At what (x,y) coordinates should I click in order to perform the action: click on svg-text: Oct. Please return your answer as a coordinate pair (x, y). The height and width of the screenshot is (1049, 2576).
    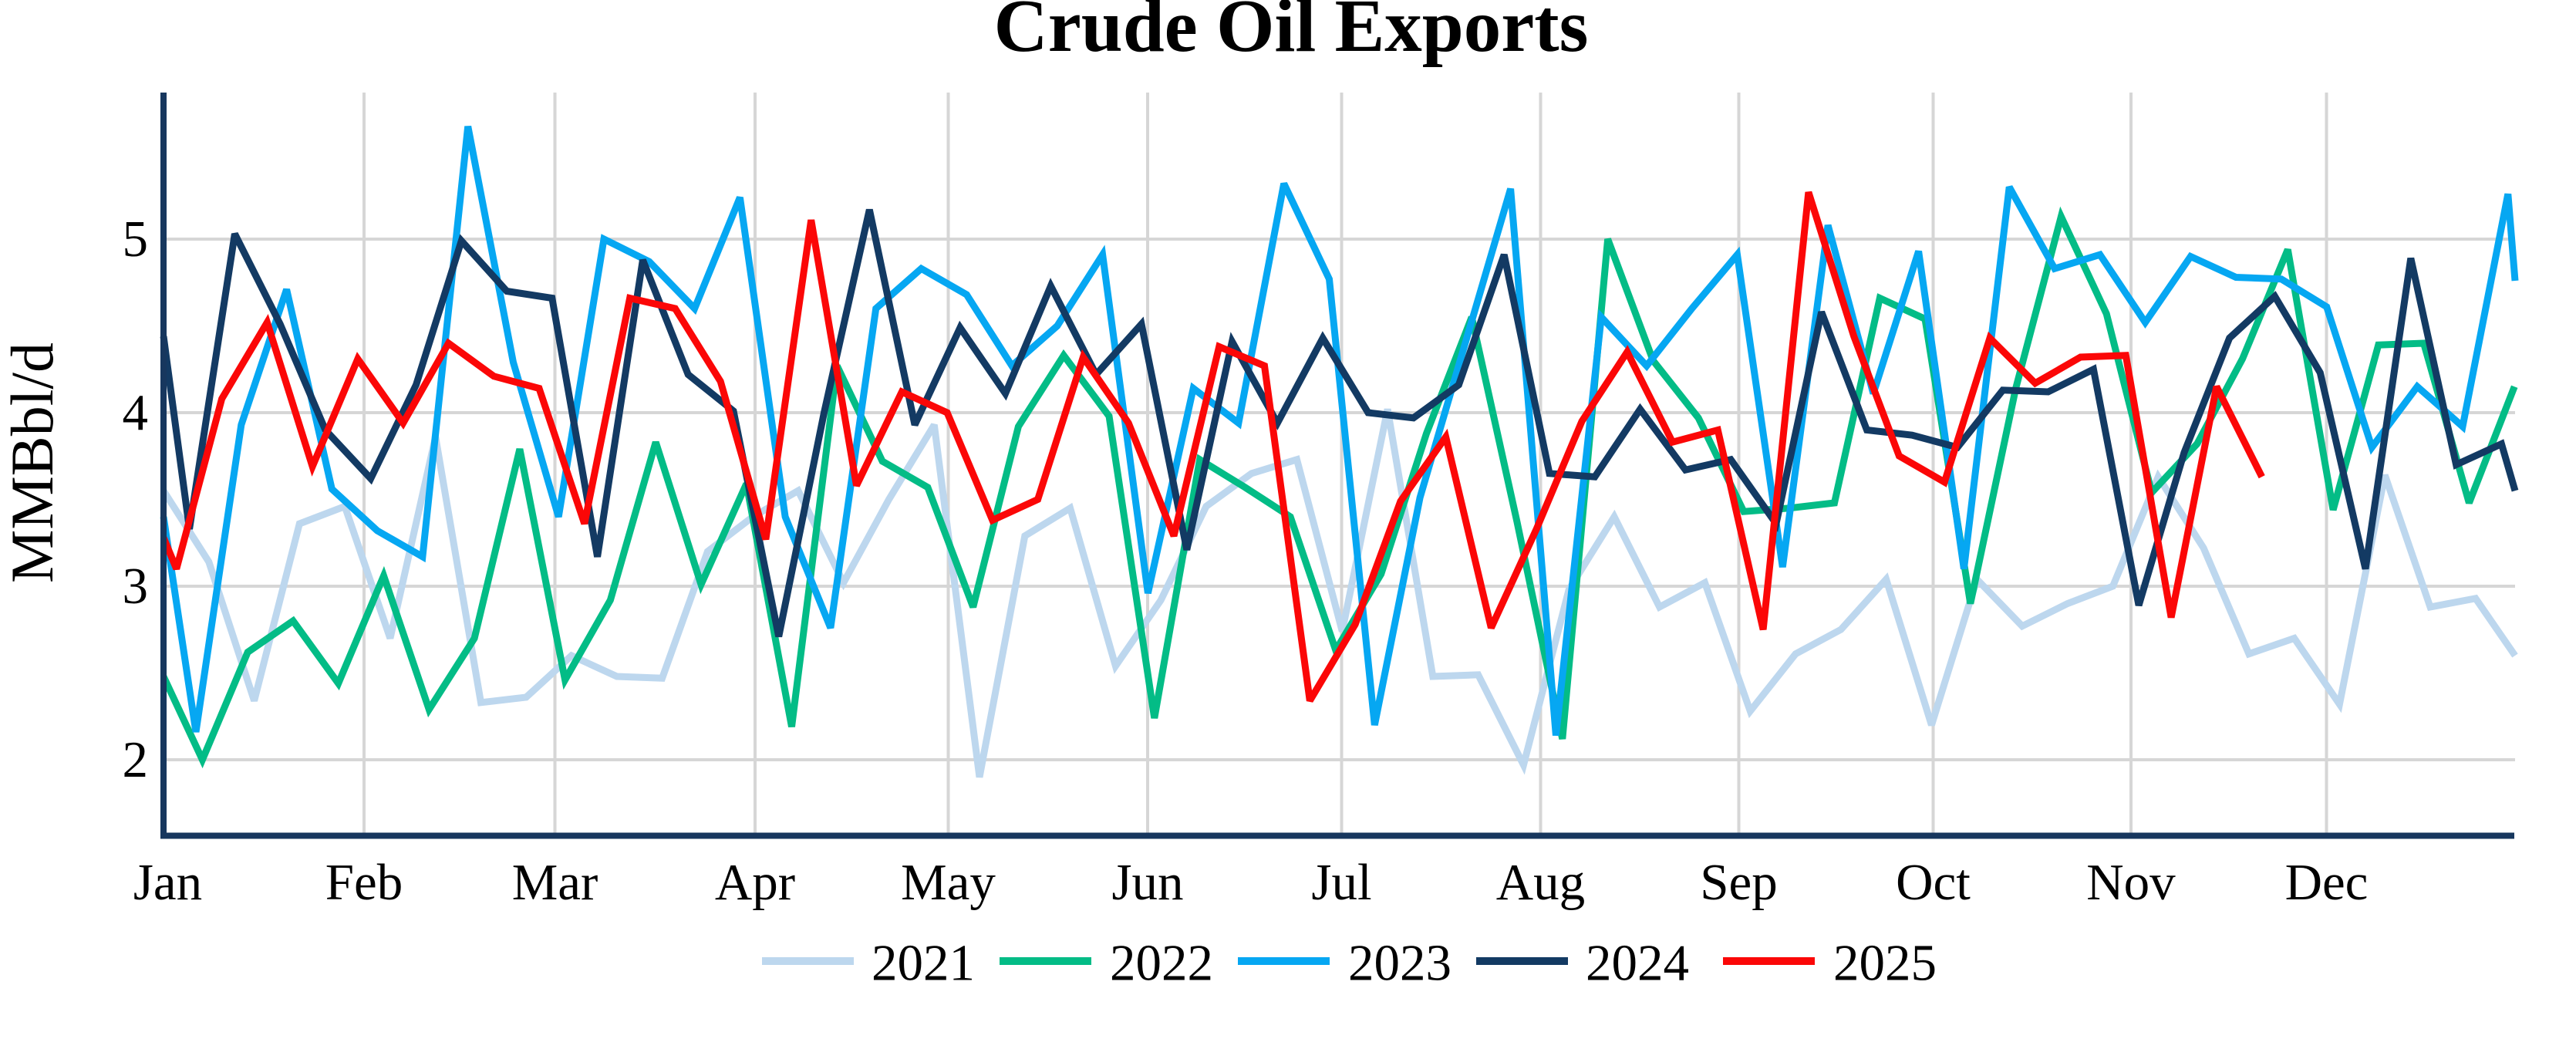
    Looking at the image, I should click on (1933, 882).